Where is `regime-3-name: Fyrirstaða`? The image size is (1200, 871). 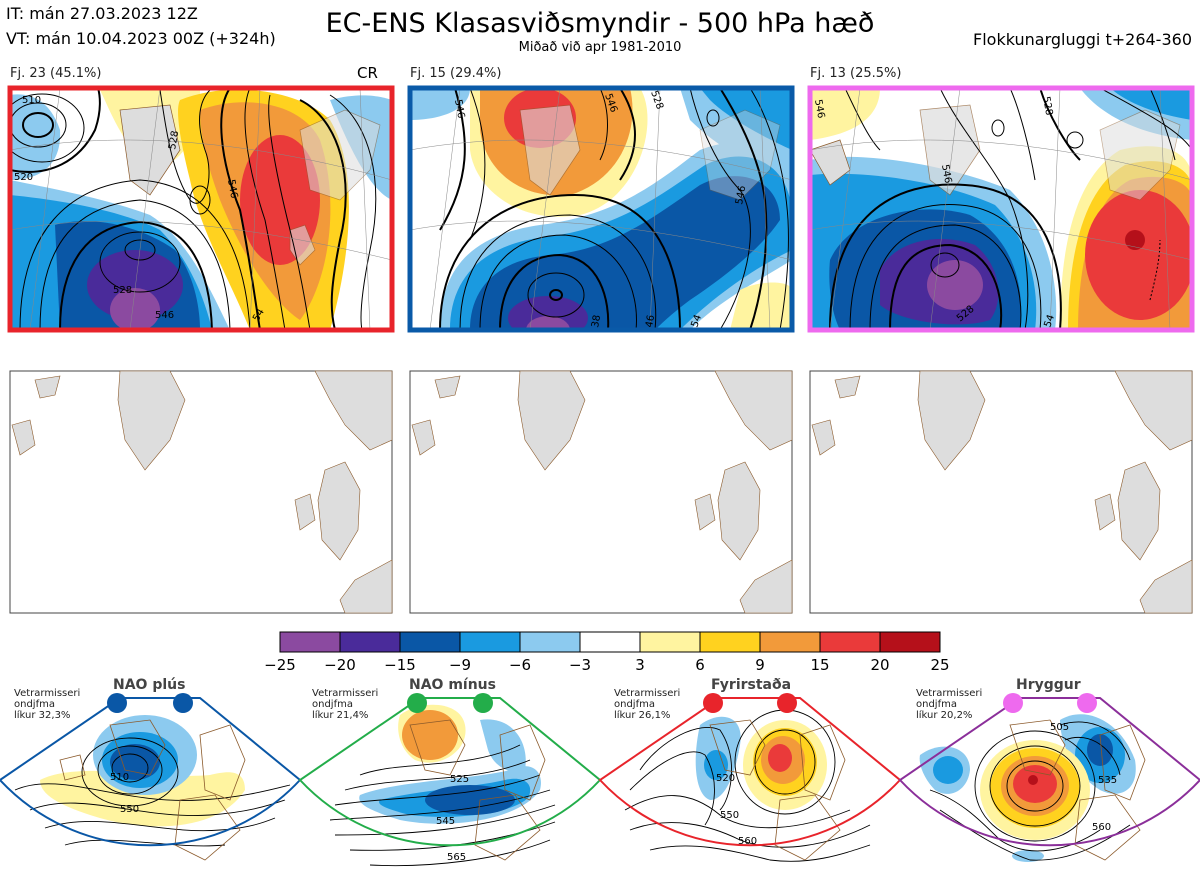 regime-3-name: Fyrirstaða is located at coordinates (751, 685).